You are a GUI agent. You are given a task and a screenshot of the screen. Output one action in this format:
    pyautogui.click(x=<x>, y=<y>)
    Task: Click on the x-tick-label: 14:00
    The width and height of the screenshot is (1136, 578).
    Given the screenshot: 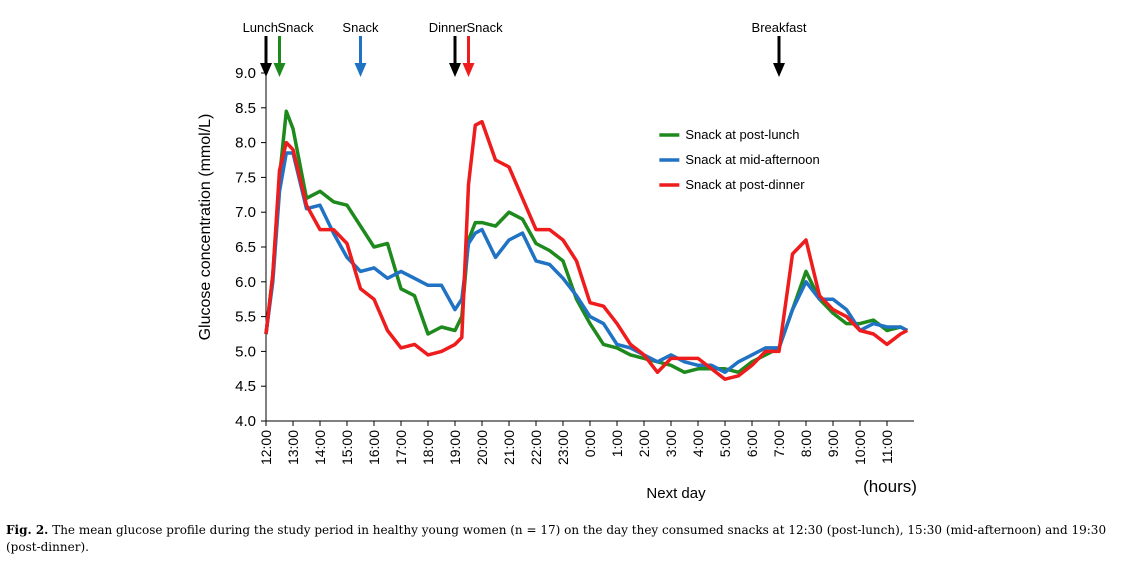 What is the action you would take?
    pyautogui.click(x=320, y=447)
    